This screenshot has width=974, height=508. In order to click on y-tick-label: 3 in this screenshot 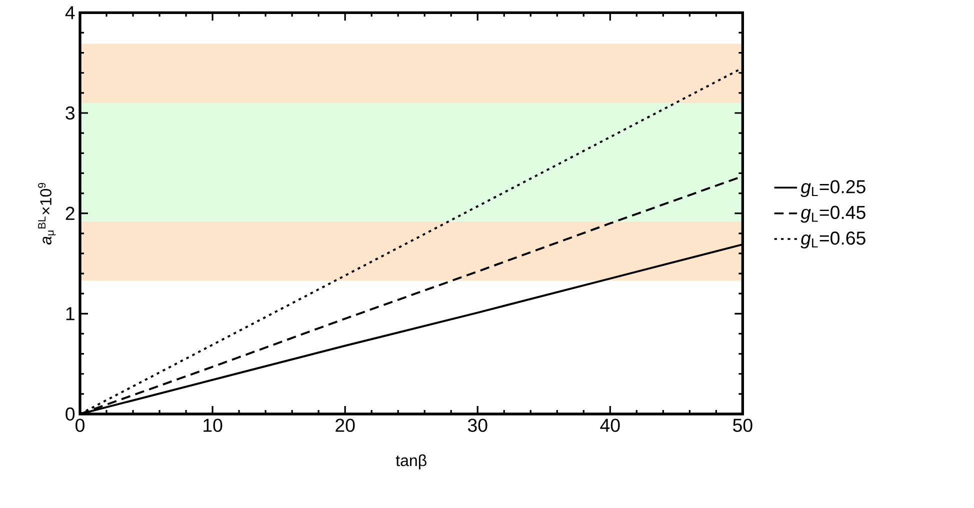, I will do `click(70, 113)`.